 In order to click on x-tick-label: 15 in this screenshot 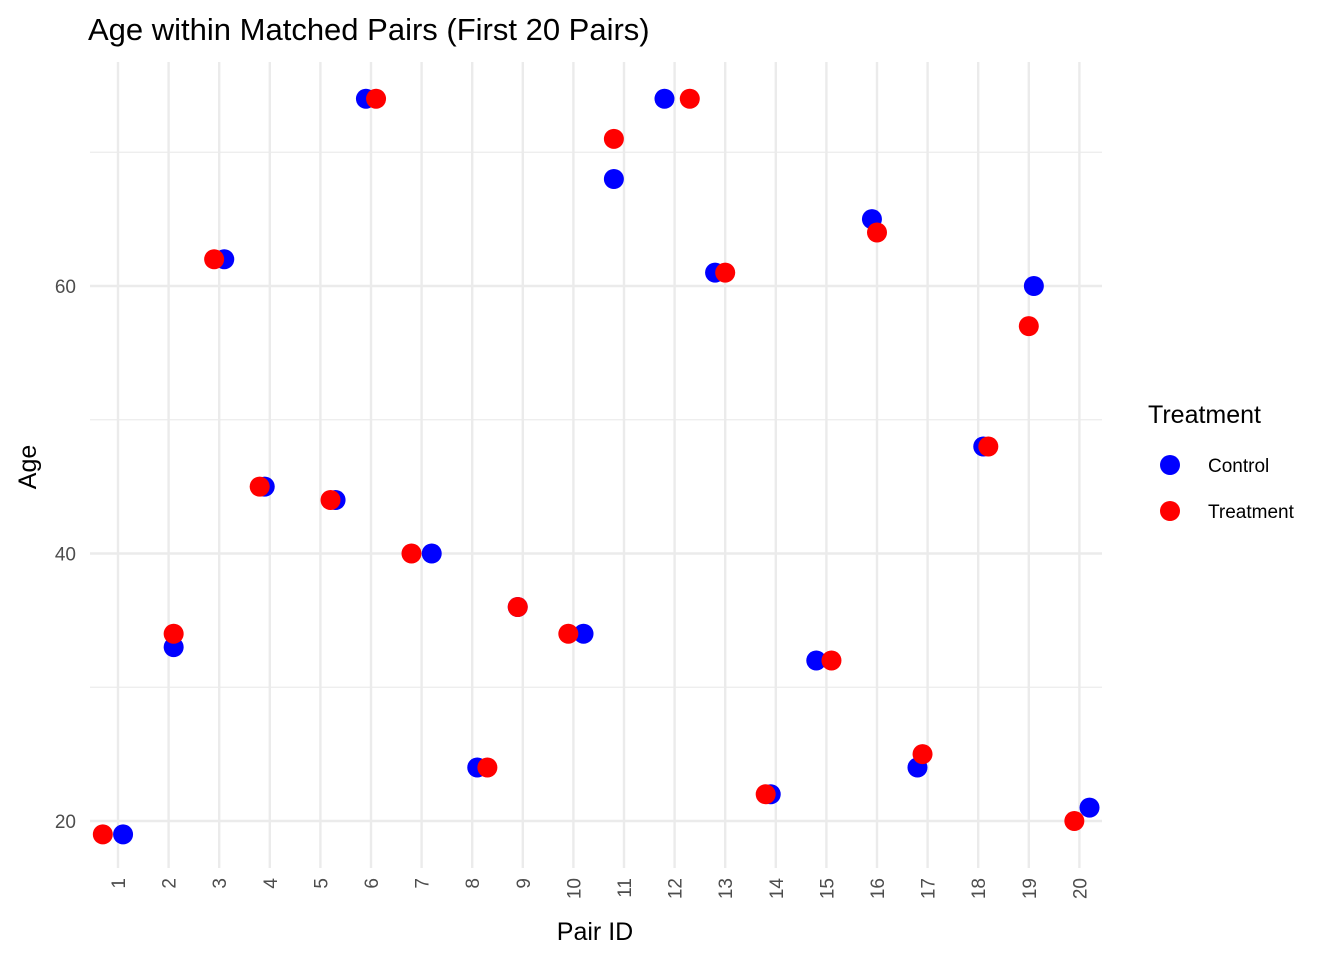, I will do `click(827, 888)`.